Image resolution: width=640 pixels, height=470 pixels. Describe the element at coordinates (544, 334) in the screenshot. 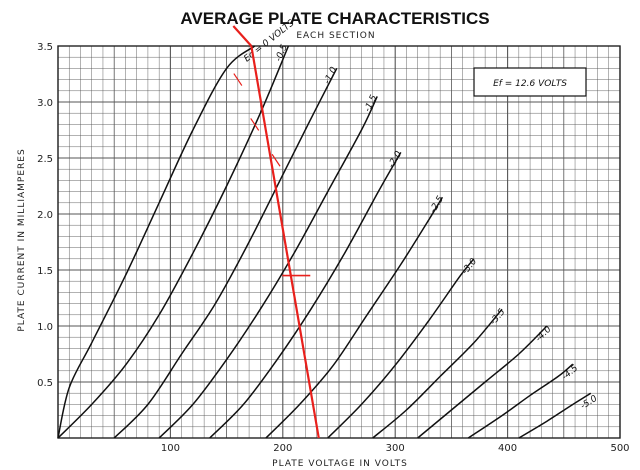

I see `curve-label-8: -4.0` at that location.